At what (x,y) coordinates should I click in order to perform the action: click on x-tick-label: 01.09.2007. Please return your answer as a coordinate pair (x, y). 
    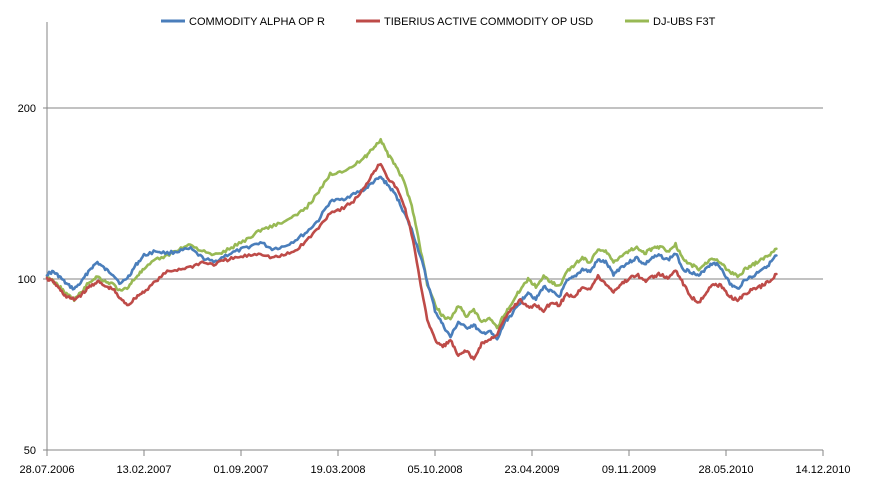
    Looking at the image, I should click on (240, 470).